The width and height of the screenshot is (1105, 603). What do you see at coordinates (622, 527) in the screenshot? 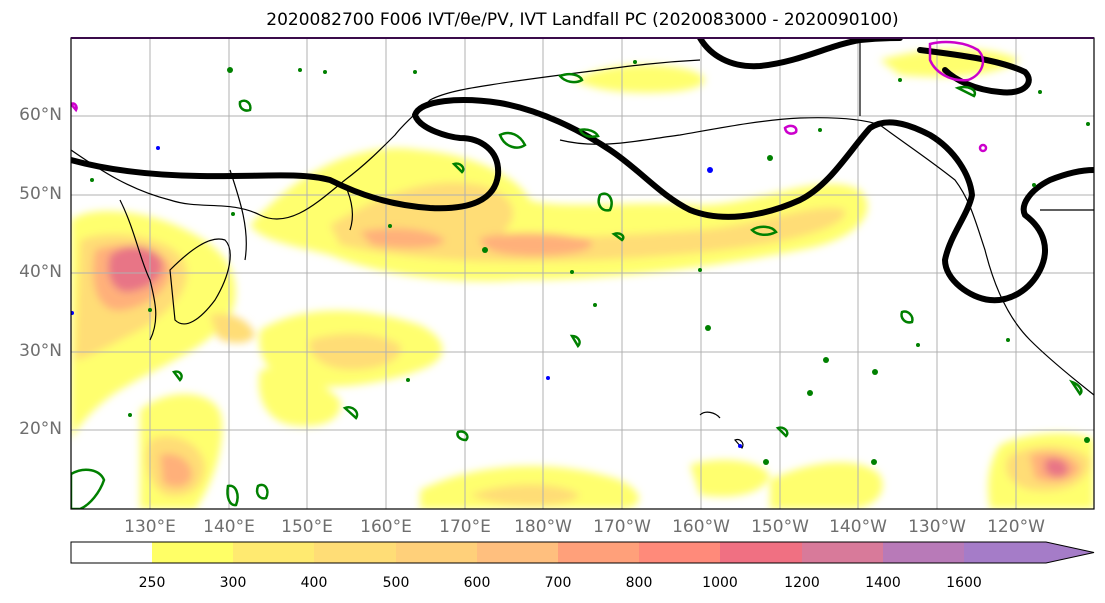
I see `lon-label-170w: 170°W` at bounding box center [622, 527].